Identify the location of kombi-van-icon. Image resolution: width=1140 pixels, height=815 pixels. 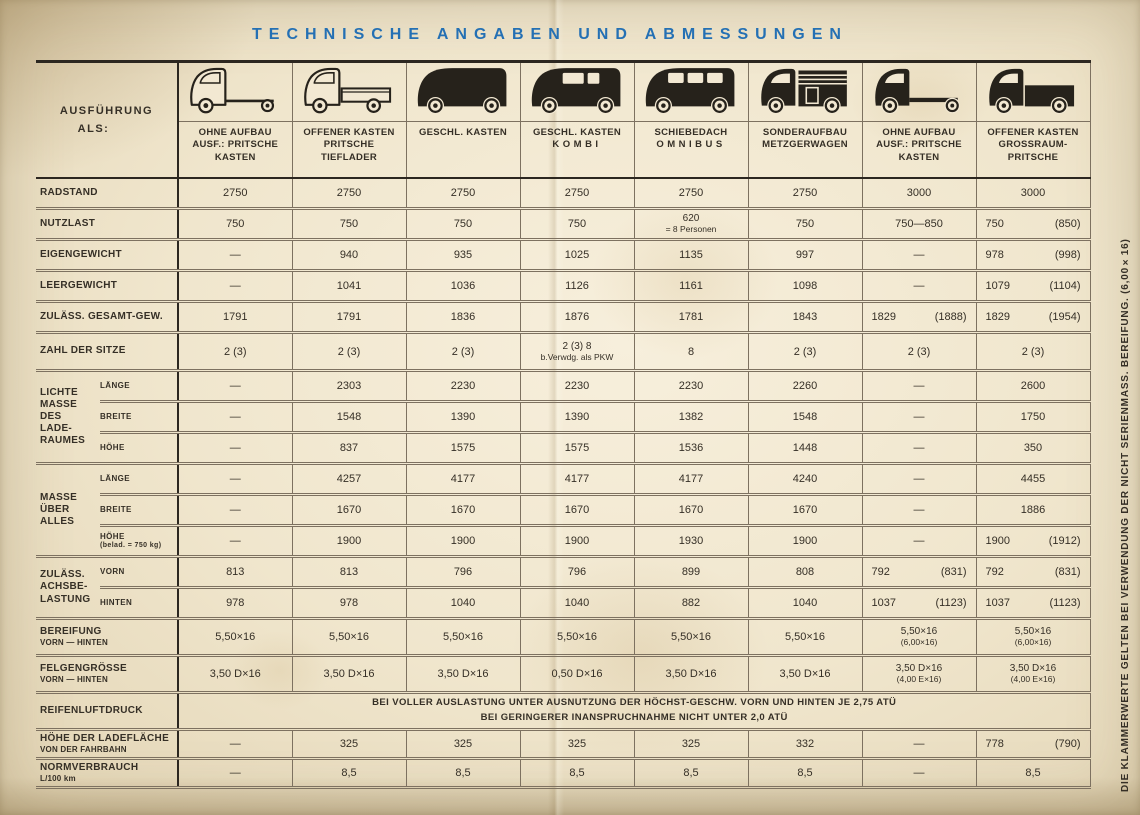
(577, 93).